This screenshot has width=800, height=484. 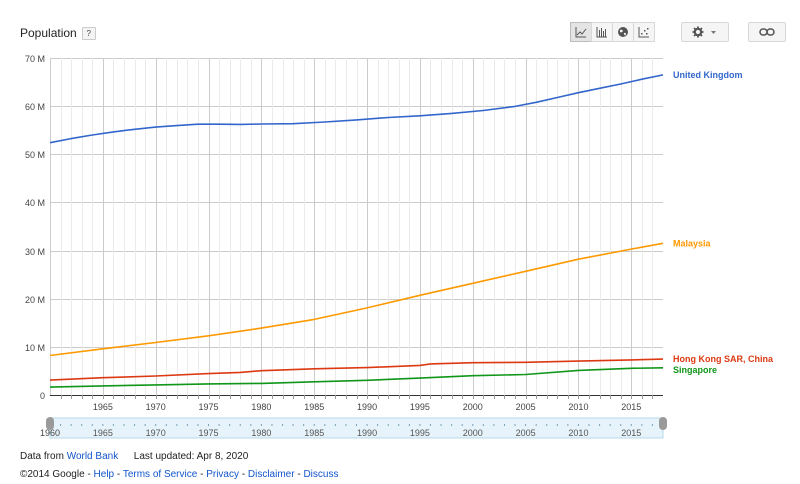 What do you see at coordinates (578, 407) in the screenshot?
I see `x-tick-label: 2010` at bounding box center [578, 407].